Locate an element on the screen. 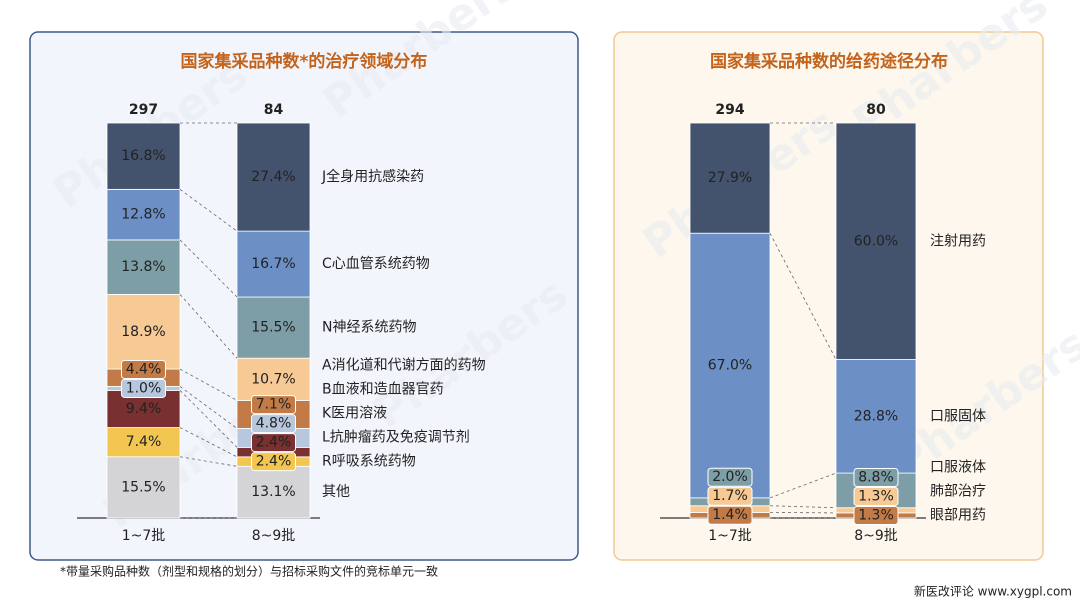 This screenshot has width=1080, height=603. value-label: 13.1% is located at coordinates (273, 492).